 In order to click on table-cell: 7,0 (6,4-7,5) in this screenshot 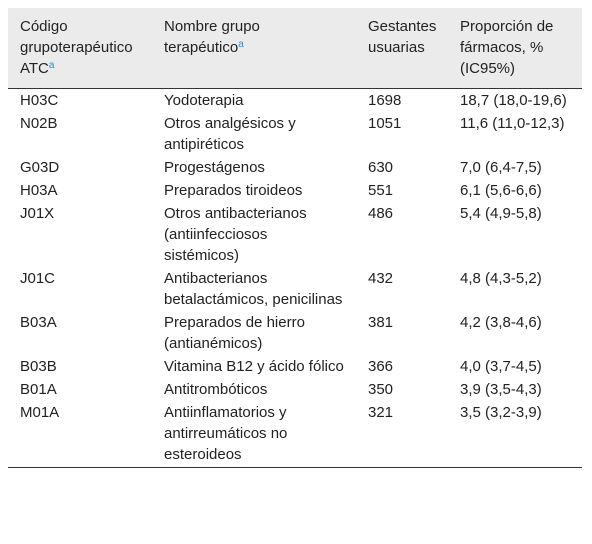, I will do `click(501, 167)`.